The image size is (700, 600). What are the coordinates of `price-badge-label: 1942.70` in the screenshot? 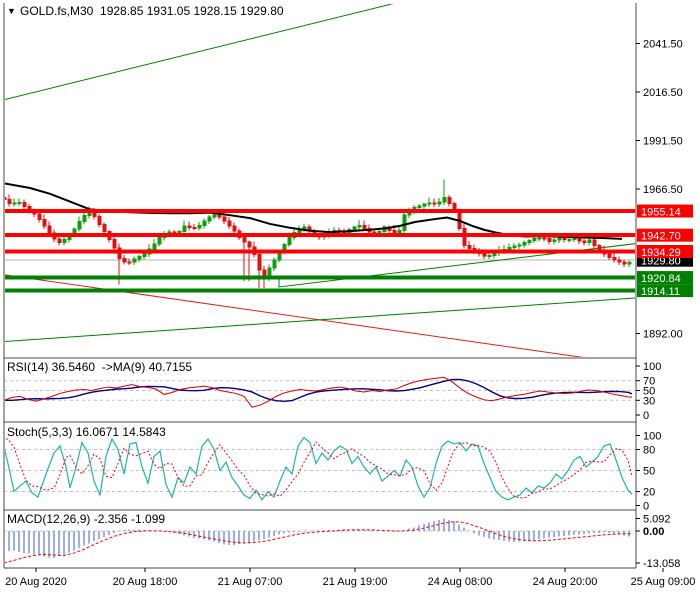 It's located at (661, 237).